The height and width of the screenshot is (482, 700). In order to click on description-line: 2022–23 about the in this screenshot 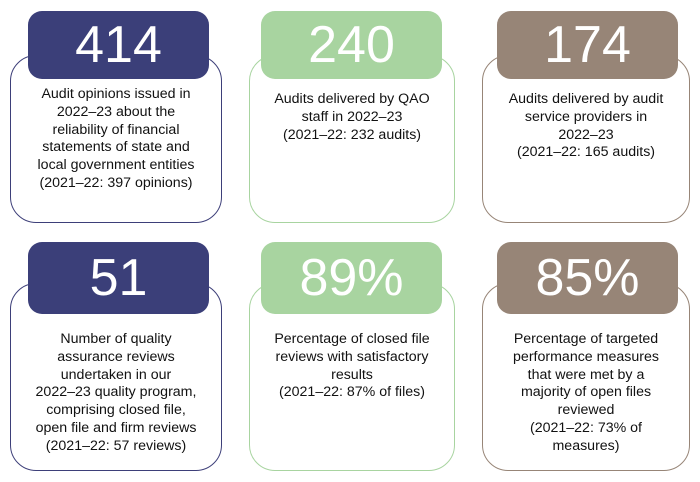, I will do `click(116, 111)`.